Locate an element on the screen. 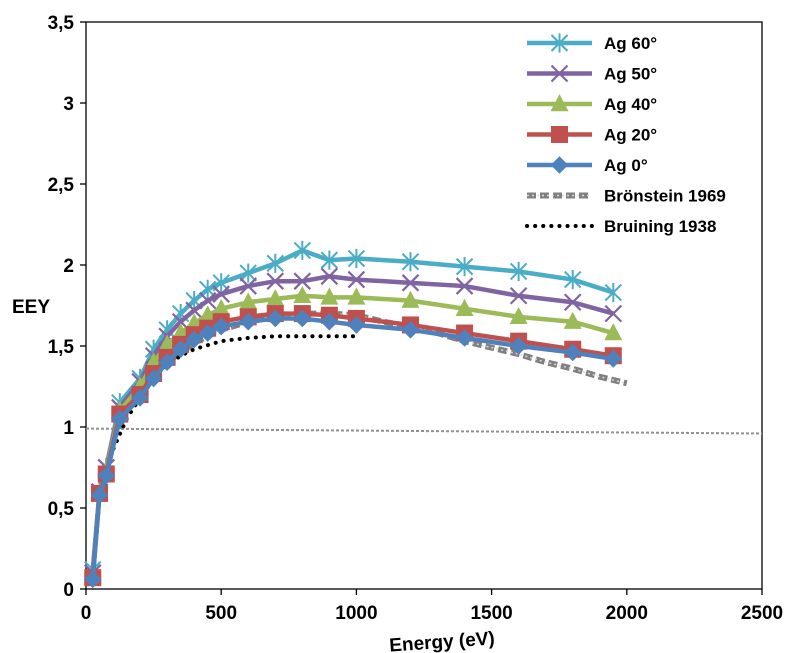 The width and height of the screenshot is (790, 653). x-tick-label: 1500 is located at coordinates (491, 613).